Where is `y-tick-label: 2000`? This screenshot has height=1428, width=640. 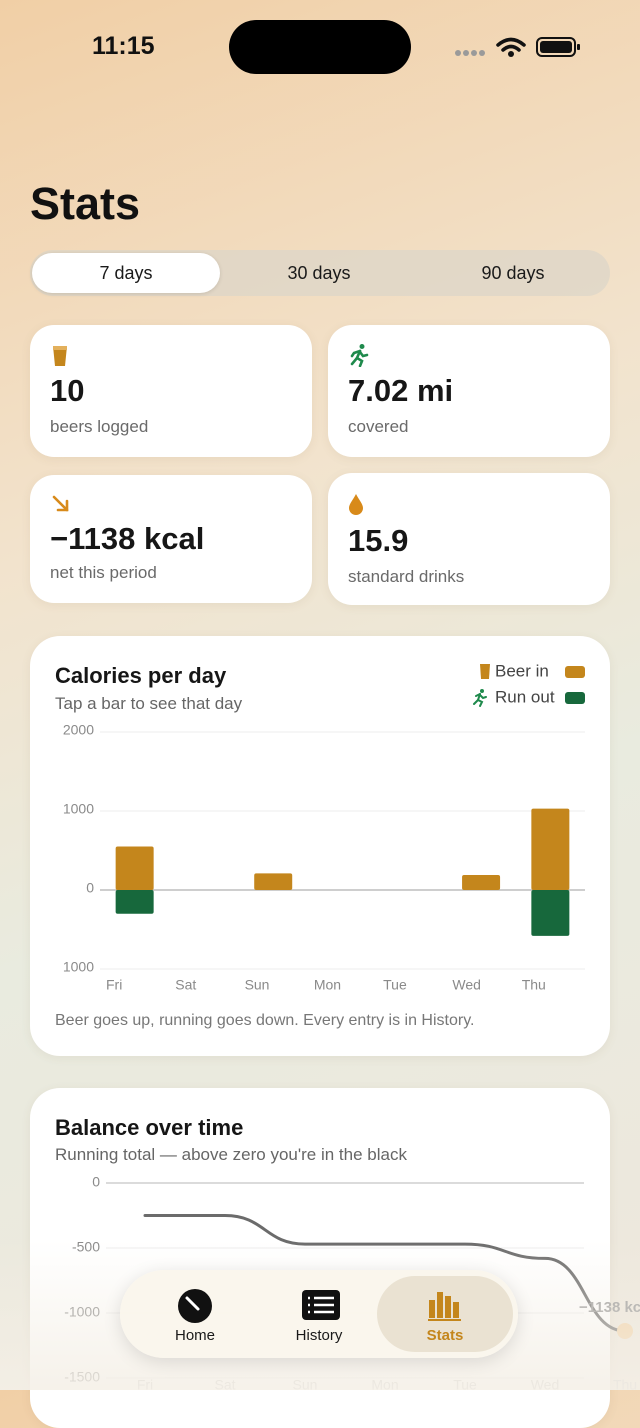
y-tick-label: 2000 is located at coordinates (78, 730).